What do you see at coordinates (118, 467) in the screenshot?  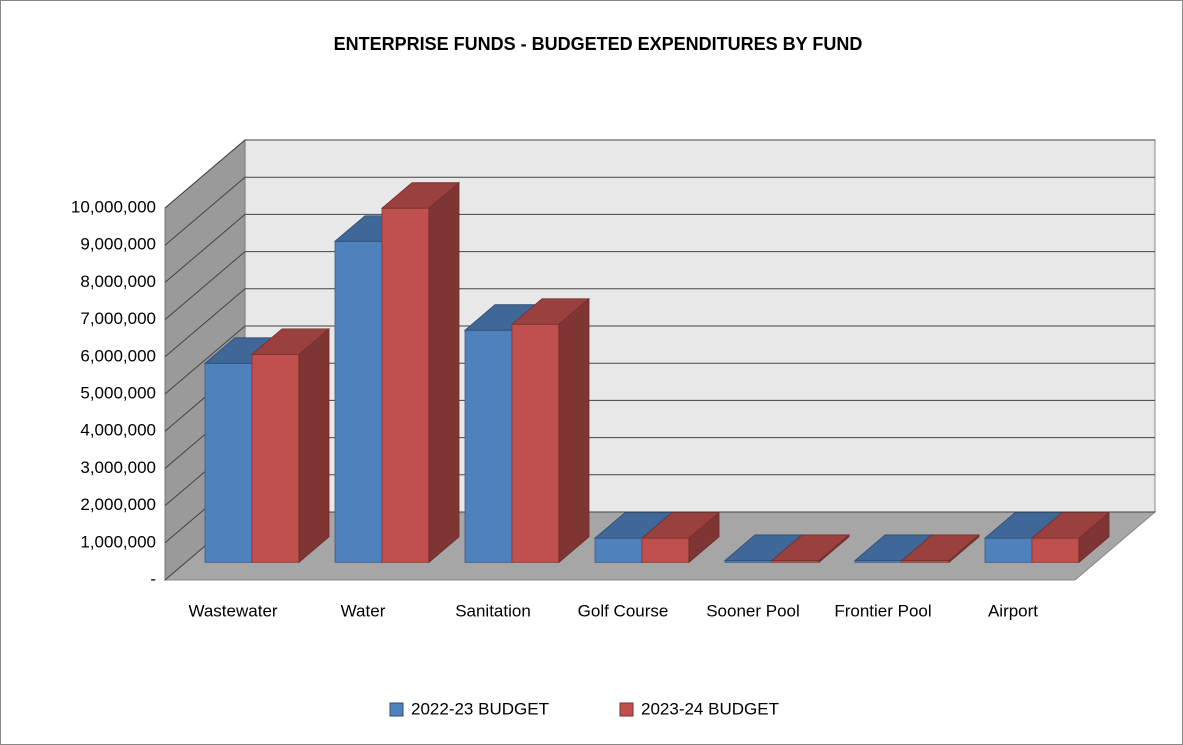 I see `y-tick-label: 3,000,000` at bounding box center [118, 467].